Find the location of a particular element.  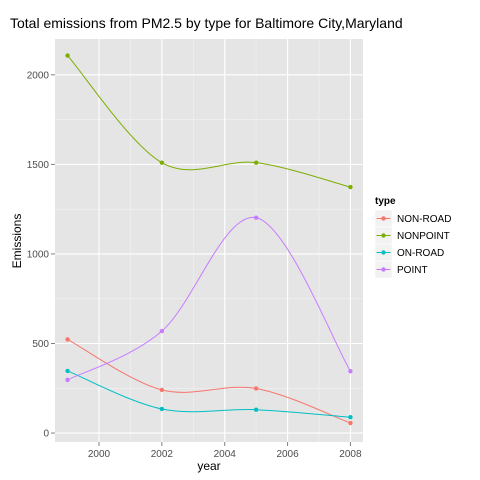

y-tick-label: 0 is located at coordinates (46, 434).